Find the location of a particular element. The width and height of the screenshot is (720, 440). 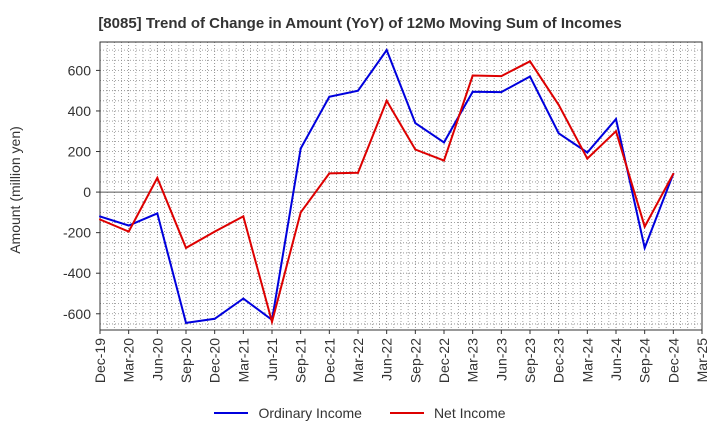

x-tick-label: Mar-22 is located at coordinates (358, 360).